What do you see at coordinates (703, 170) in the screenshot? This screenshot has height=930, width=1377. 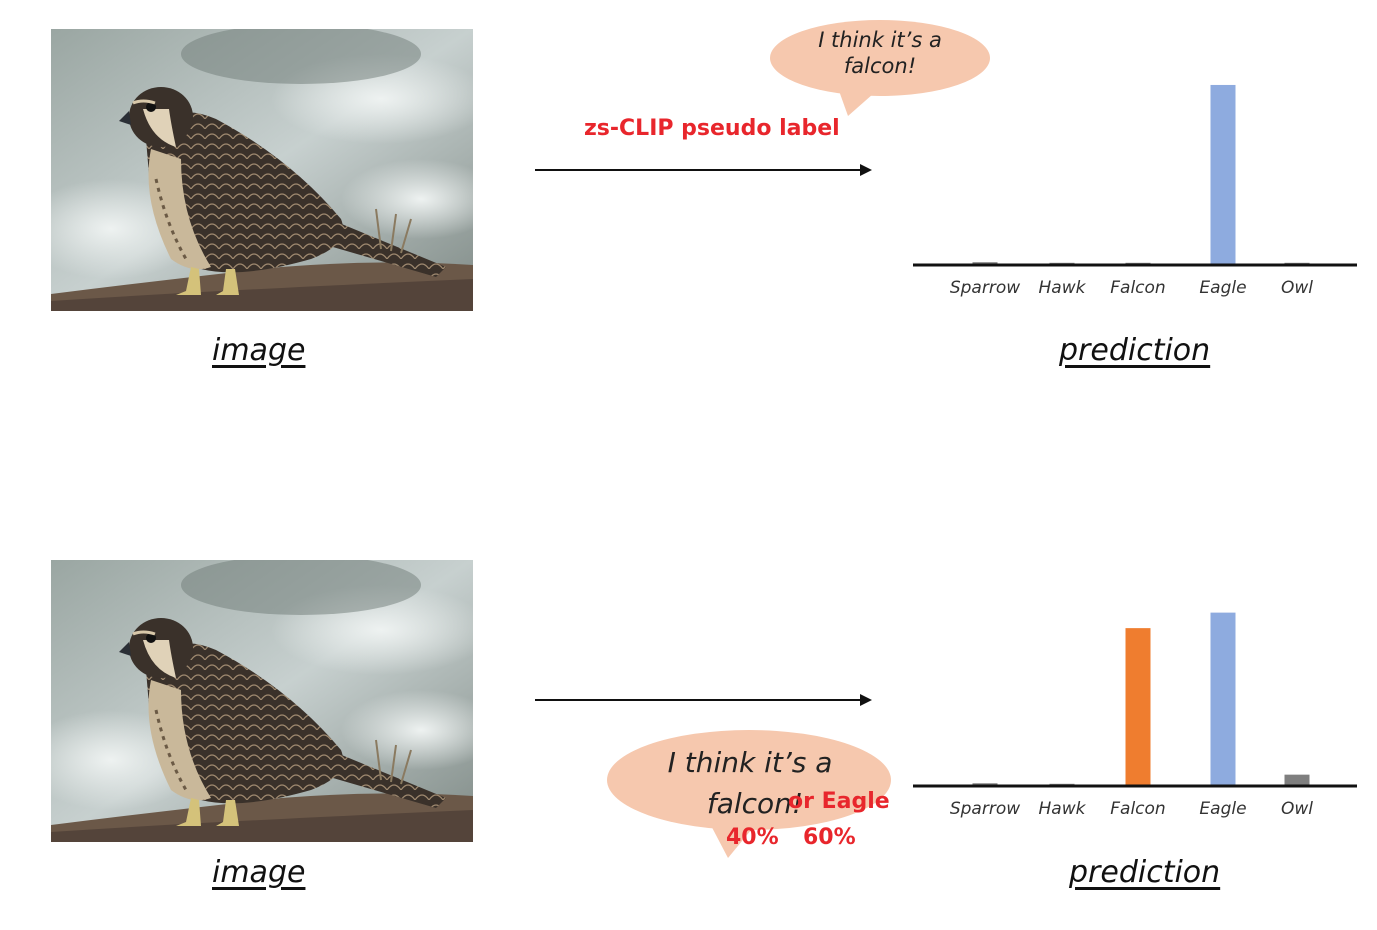 I see `arrow-top` at bounding box center [703, 170].